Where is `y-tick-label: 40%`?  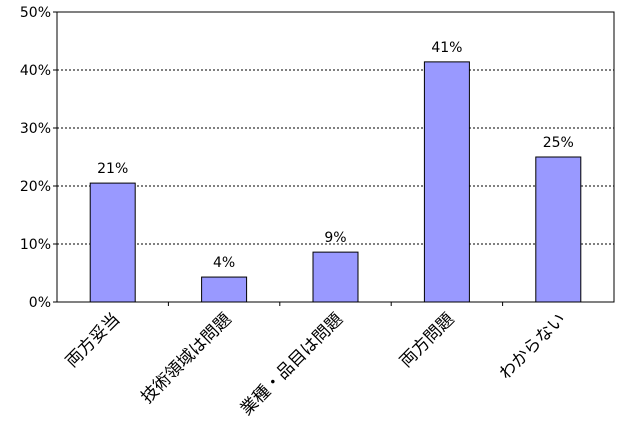
y-tick-label: 40% is located at coordinates (35, 71).